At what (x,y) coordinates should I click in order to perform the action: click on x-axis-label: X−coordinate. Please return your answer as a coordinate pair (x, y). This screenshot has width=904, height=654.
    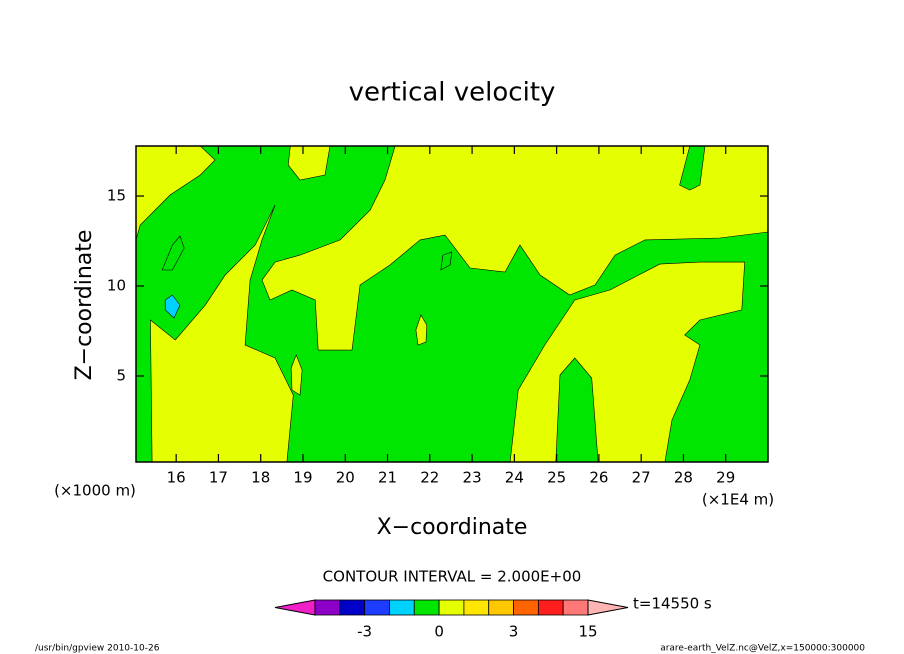
    Looking at the image, I should click on (452, 527).